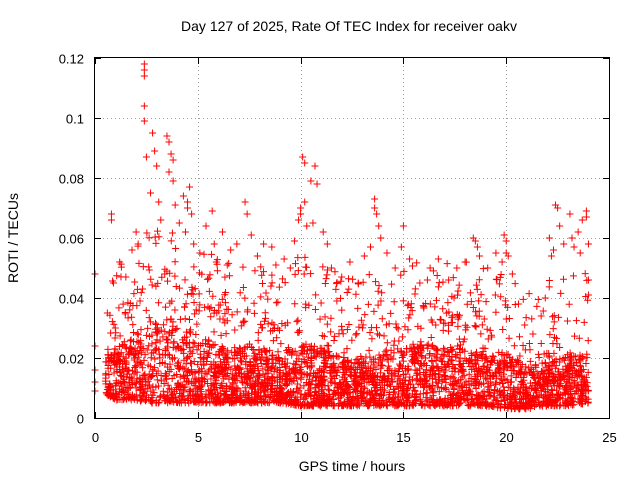  Describe the element at coordinates (301, 437) in the screenshot. I see `x-tick-label: 10` at that location.